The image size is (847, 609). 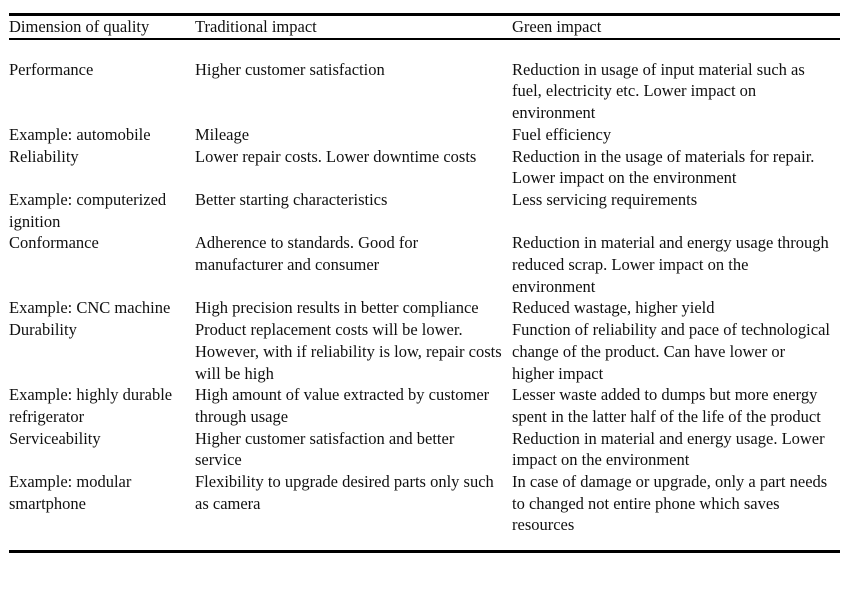 What do you see at coordinates (290, 69) in the screenshot?
I see `cell-traditional: Higher customer satisfaction` at bounding box center [290, 69].